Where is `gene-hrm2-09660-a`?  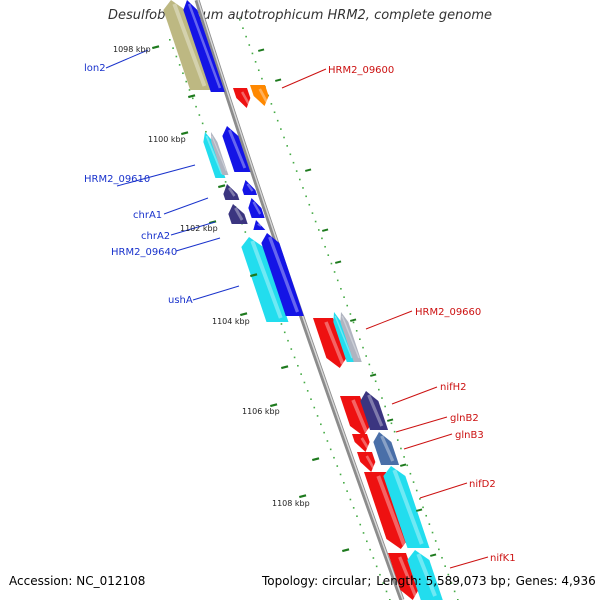
gene-hrm2-09660-a is located at coordinates (330, 343).